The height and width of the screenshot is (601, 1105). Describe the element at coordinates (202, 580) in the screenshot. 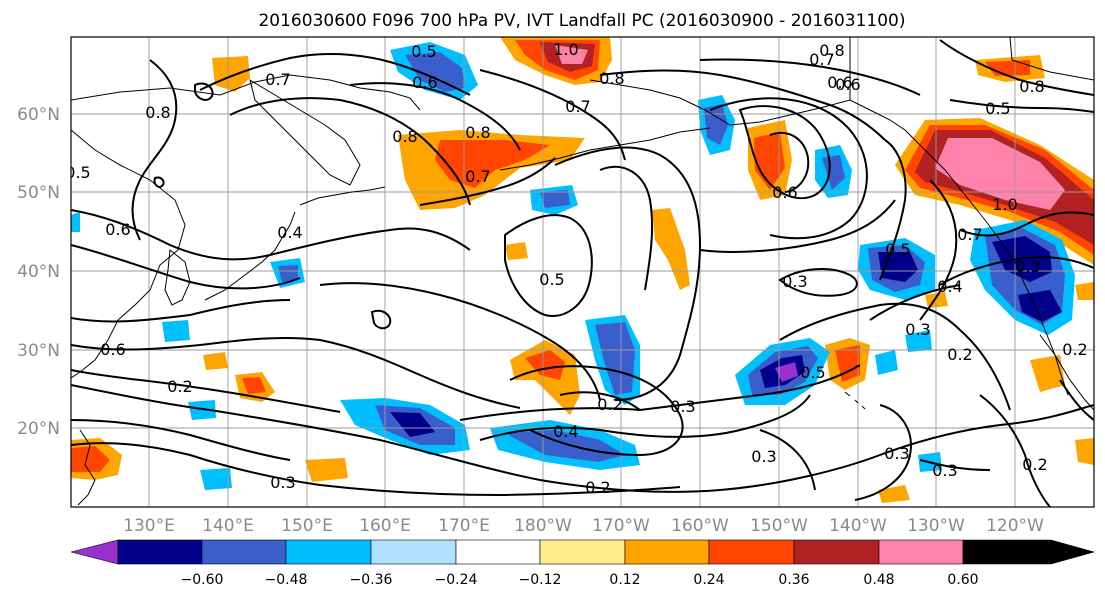

I see `colorbar-tick-label: −0.60` at that location.